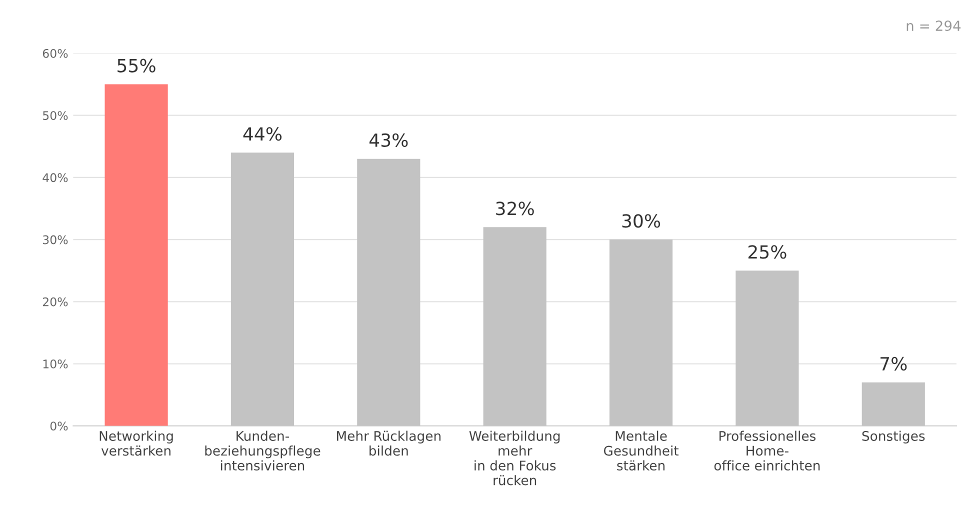 This screenshot has width=976, height=507. What do you see at coordinates (55, 177) in the screenshot?
I see `y-tick-label: 40%` at bounding box center [55, 177].